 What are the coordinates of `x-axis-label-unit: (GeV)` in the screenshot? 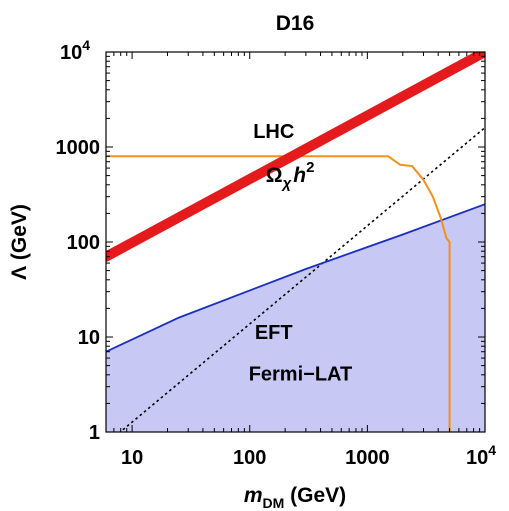 It's located at (315, 495).